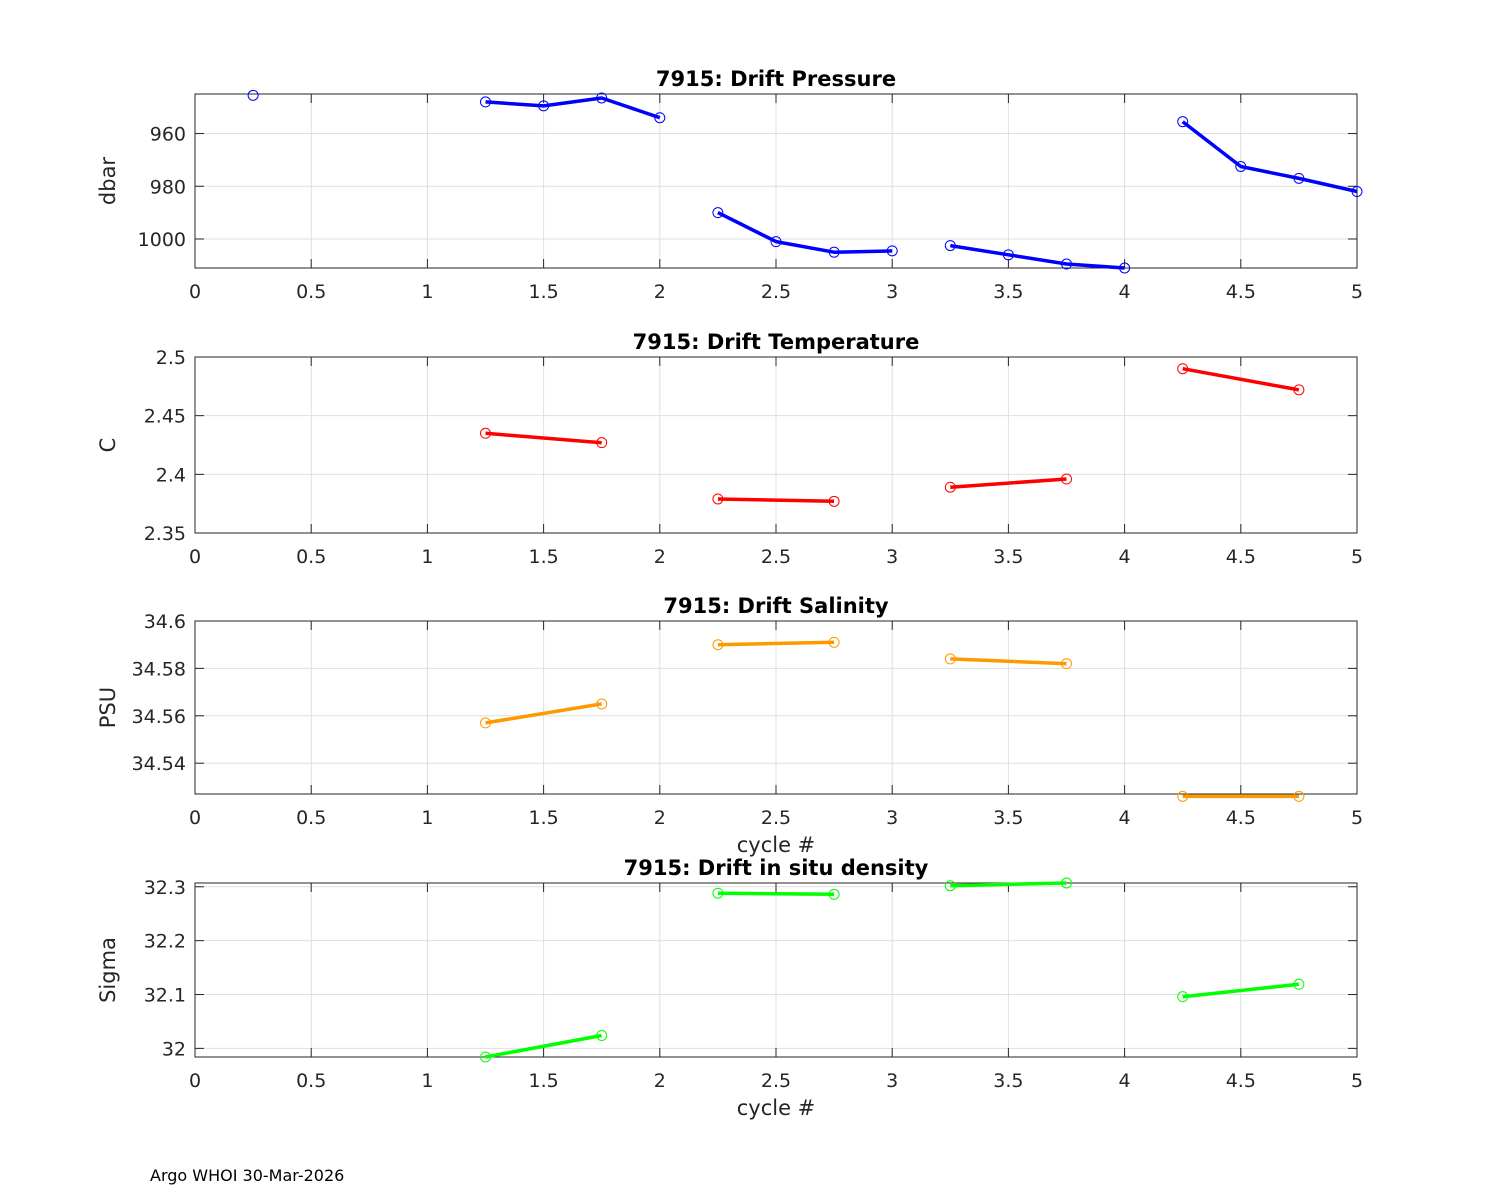 The image size is (1500, 1200). What do you see at coordinates (159, 669) in the screenshot?
I see `y-tick-label: 34.58` at bounding box center [159, 669].